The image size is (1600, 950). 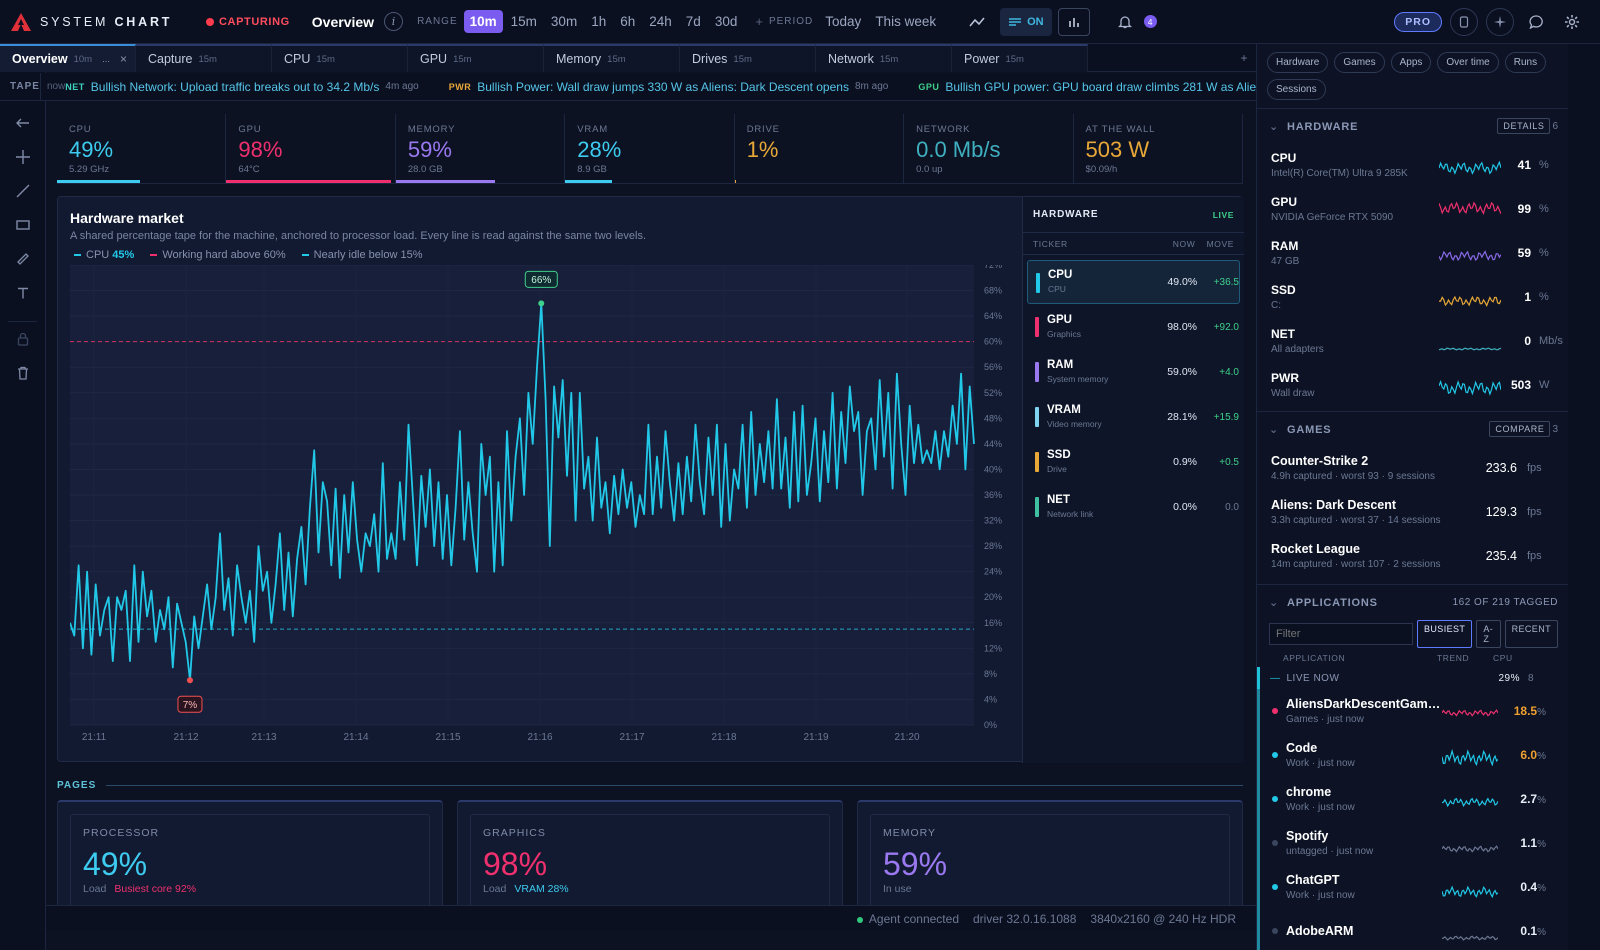 What do you see at coordinates (650, 860) in the screenshot?
I see `page-card-graphics: GRAPHICS 98% Load VRAM 28%` at bounding box center [650, 860].